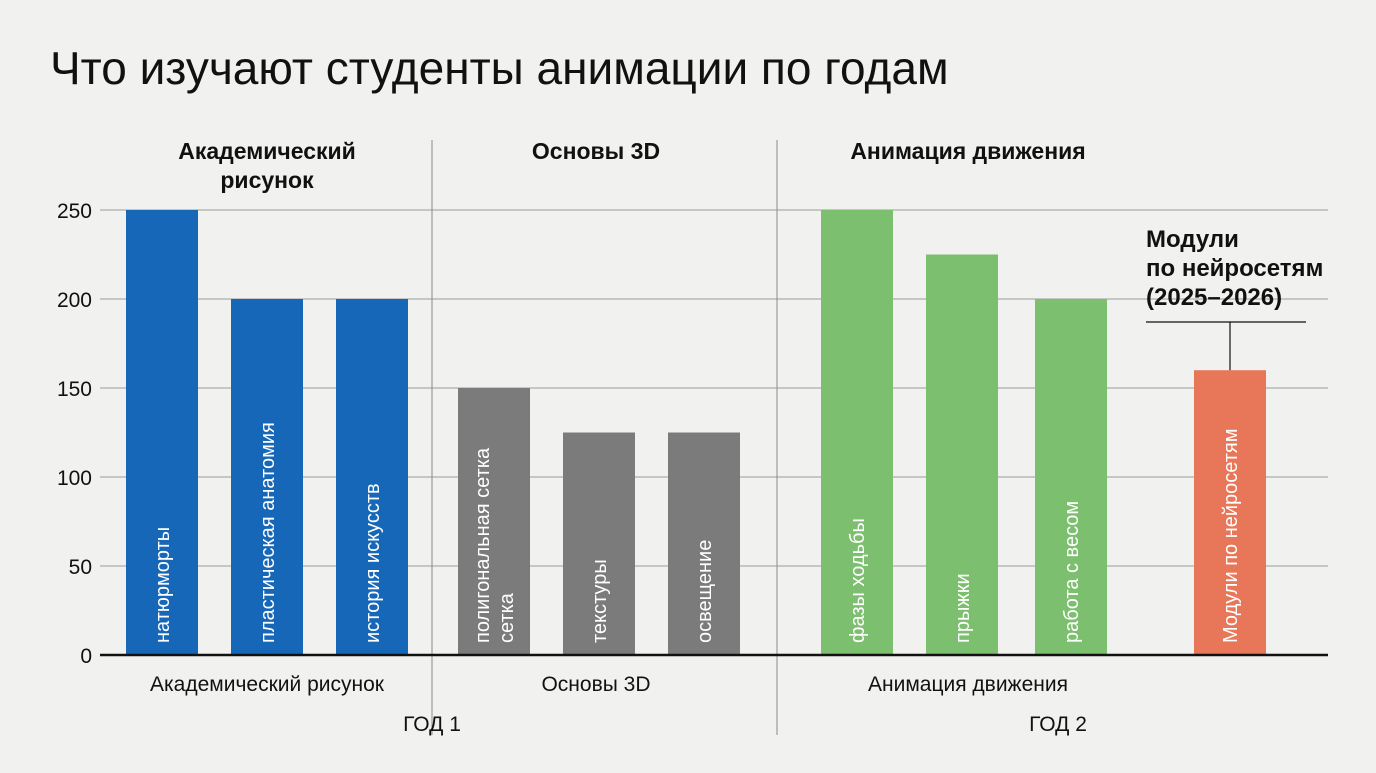 The width and height of the screenshot is (1376, 773). What do you see at coordinates (267, 151) in the screenshot?
I see `group-heading: Академический` at bounding box center [267, 151].